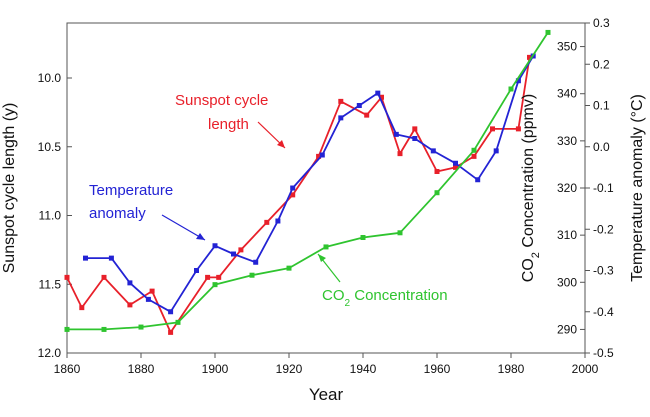 The width and height of the screenshot is (650, 417). Describe the element at coordinates (567, 282) in the screenshot. I see `co2-tick-label: 300` at that location.